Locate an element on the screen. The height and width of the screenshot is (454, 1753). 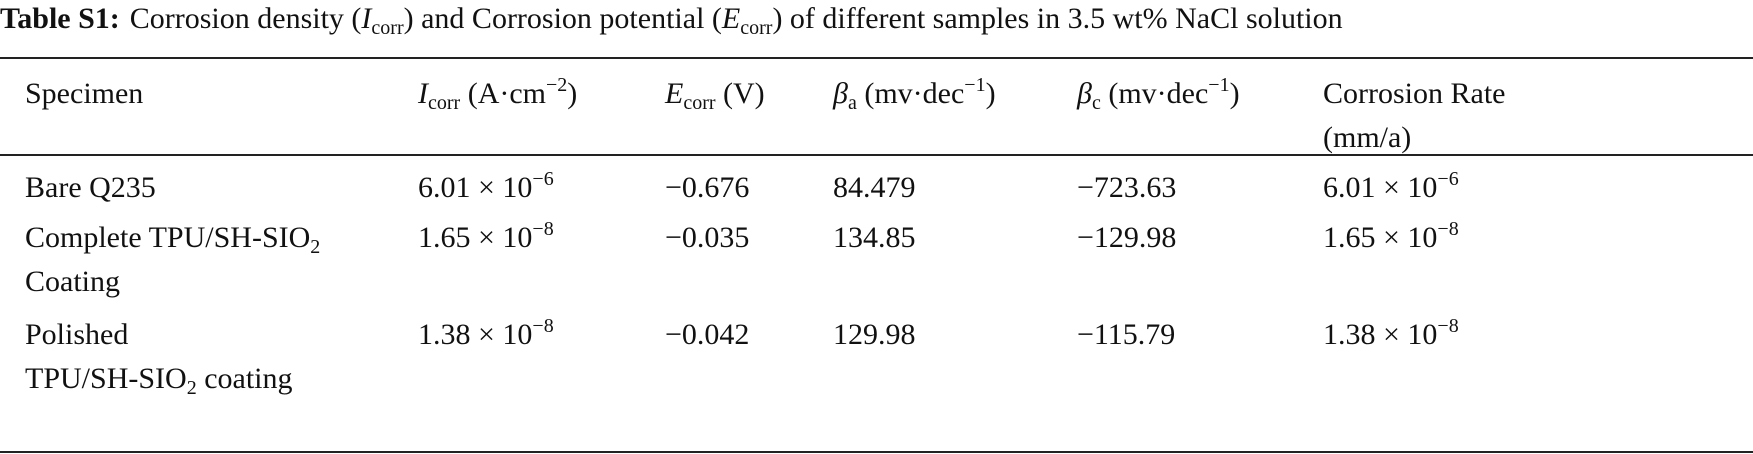
cell-line: −129.98 is located at coordinates (1126, 238).